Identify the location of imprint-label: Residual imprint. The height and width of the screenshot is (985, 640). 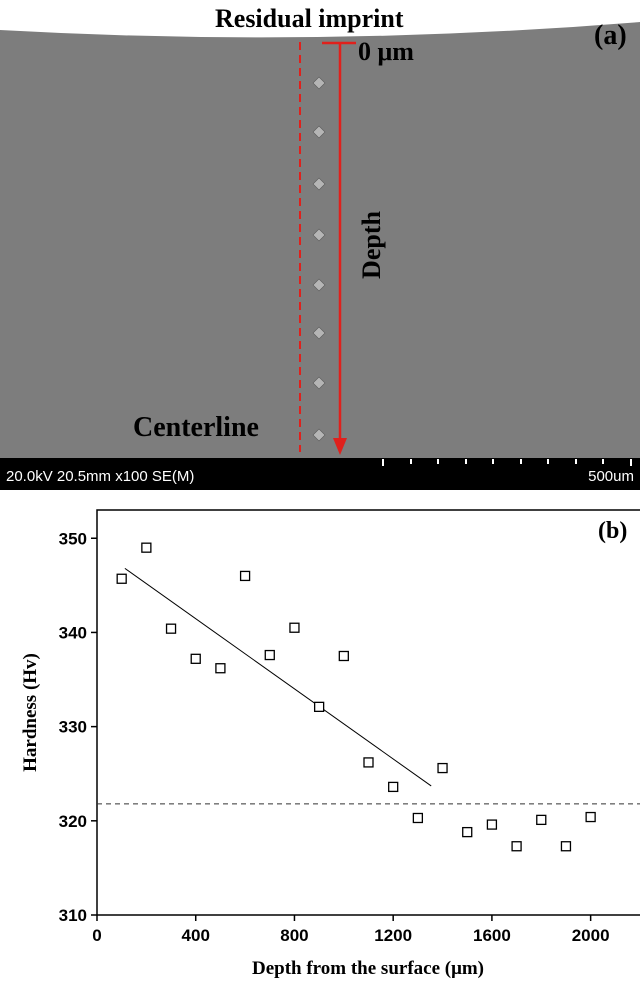
(309, 18).